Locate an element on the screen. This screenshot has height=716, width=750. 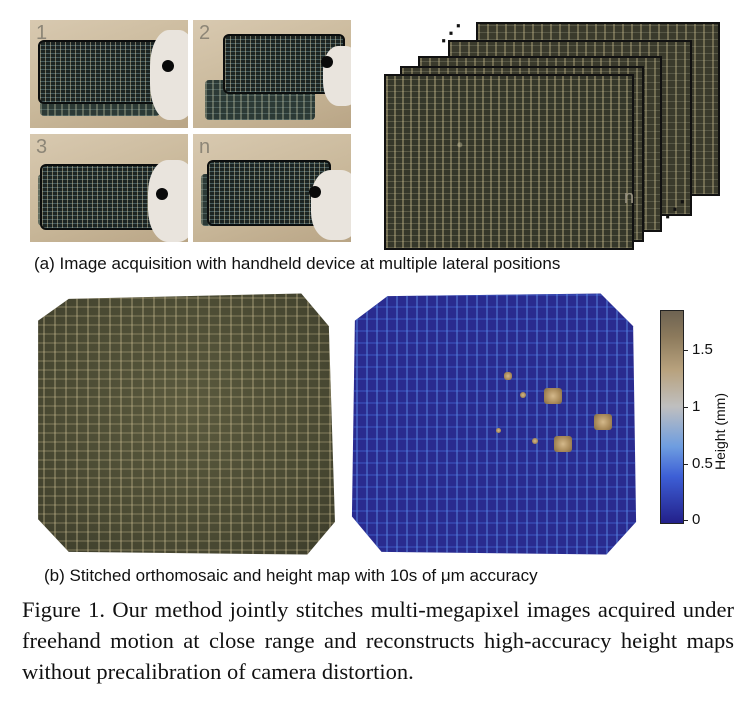
acquisition-photo-2: 2 is located at coordinates (272, 74).